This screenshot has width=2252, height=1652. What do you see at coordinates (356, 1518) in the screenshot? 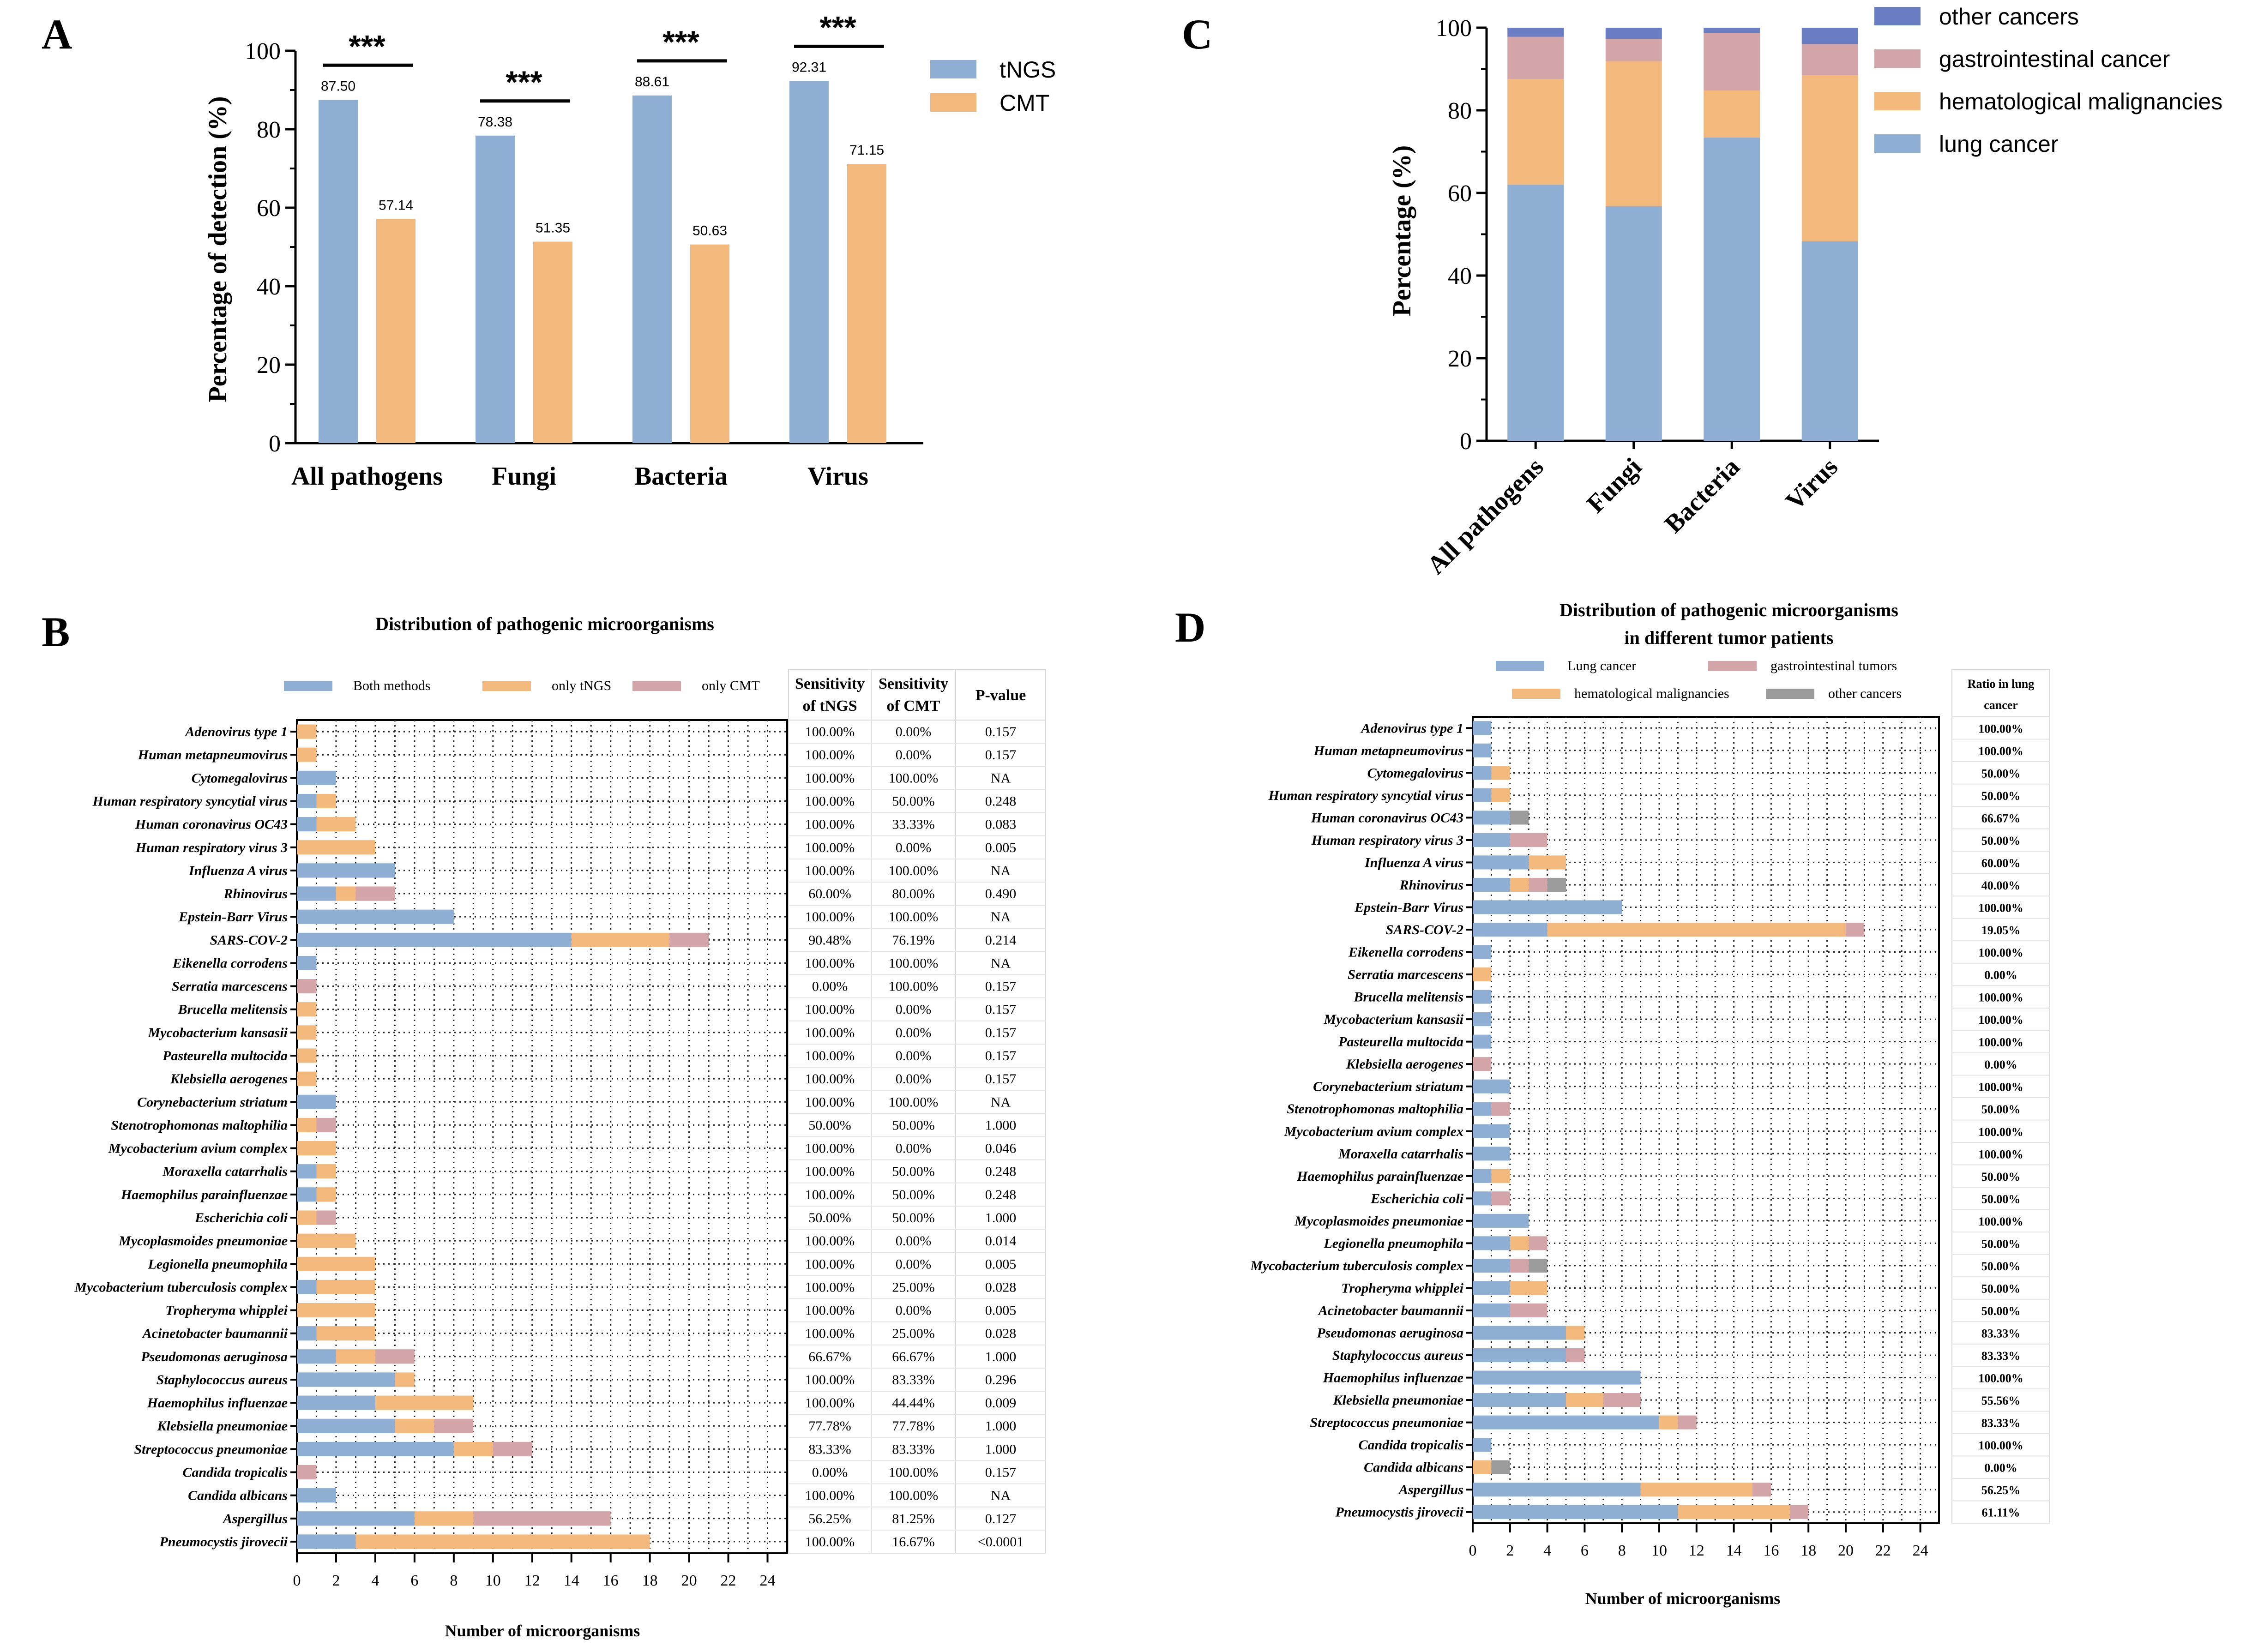
I see `panel-b-bar-both-methods-aspergillus` at bounding box center [356, 1518].